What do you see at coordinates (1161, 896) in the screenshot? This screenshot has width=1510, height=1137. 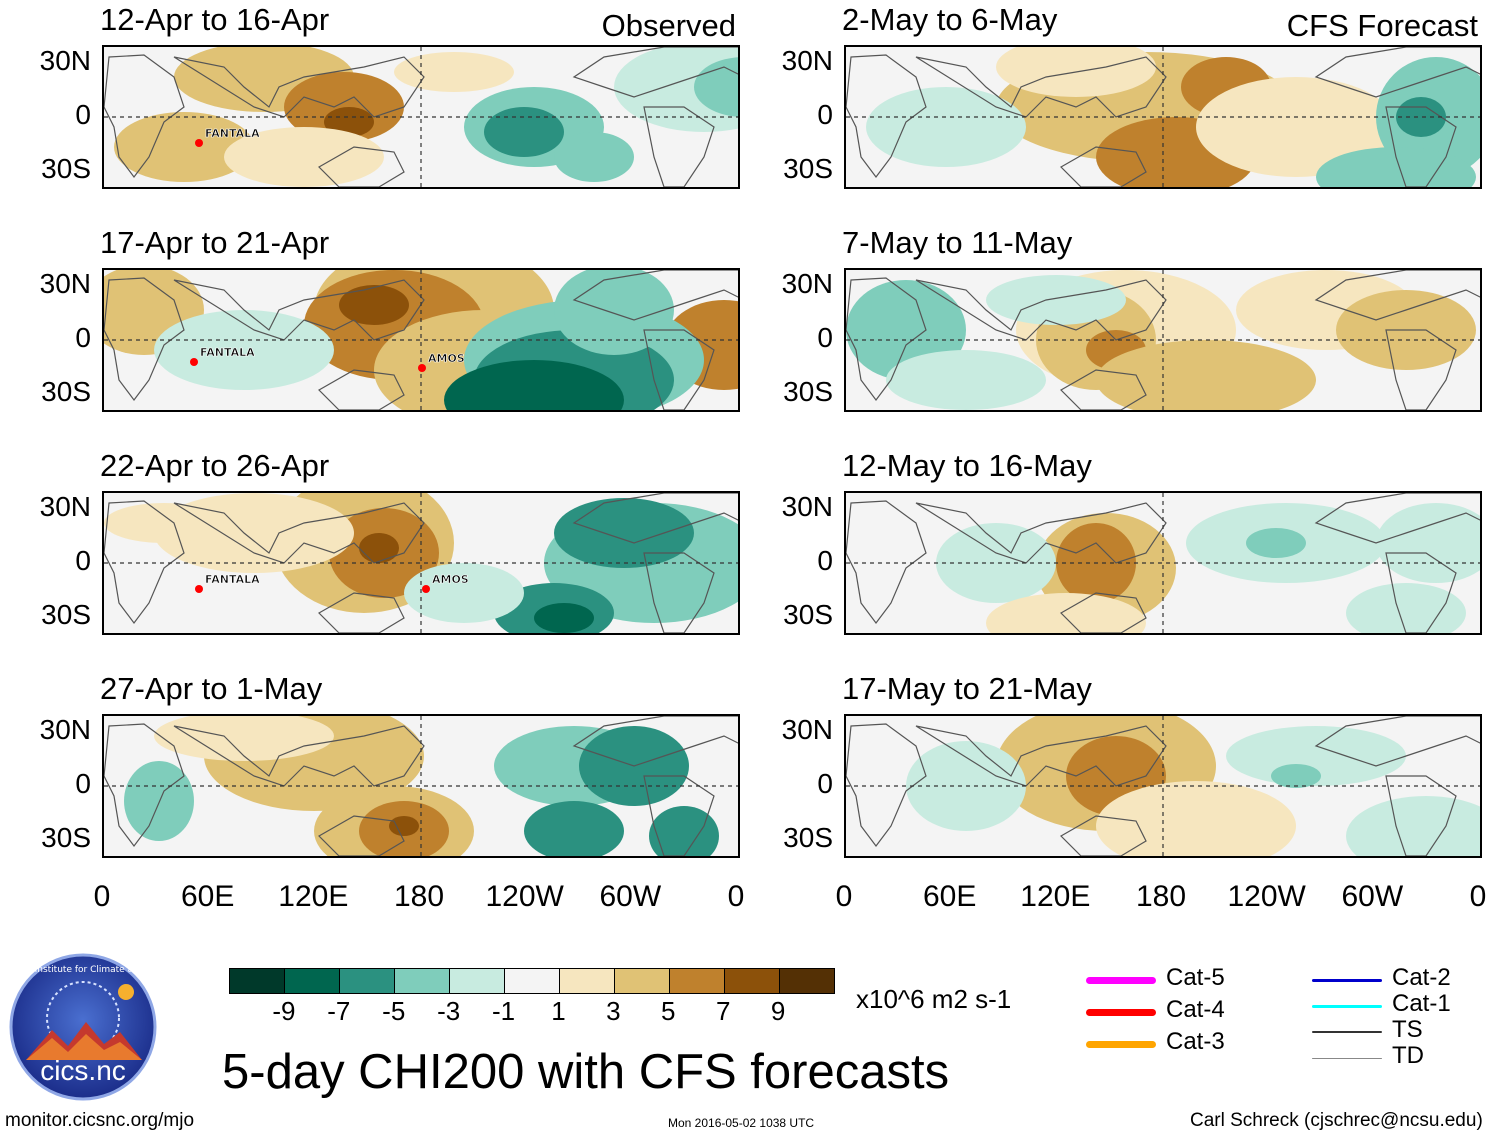 I see `lon-label: 180` at bounding box center [1161, 896].